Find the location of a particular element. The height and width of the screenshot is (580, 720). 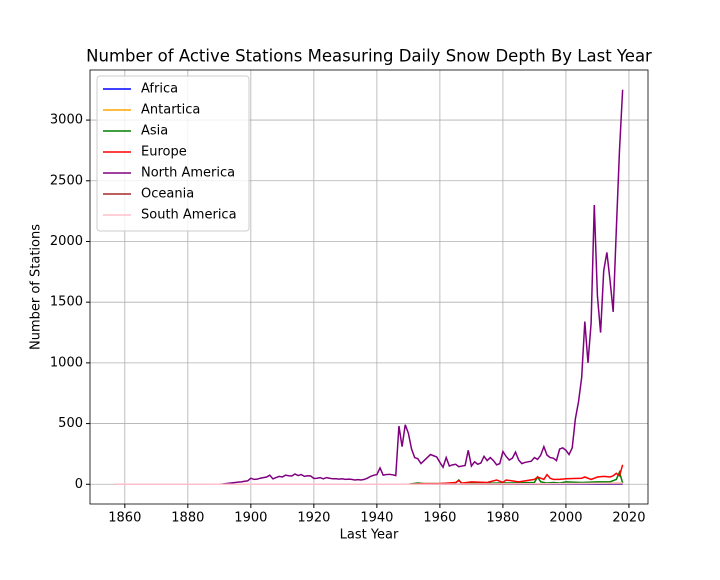

y-tick-label: 2500 is located at coordinates (66, 180).